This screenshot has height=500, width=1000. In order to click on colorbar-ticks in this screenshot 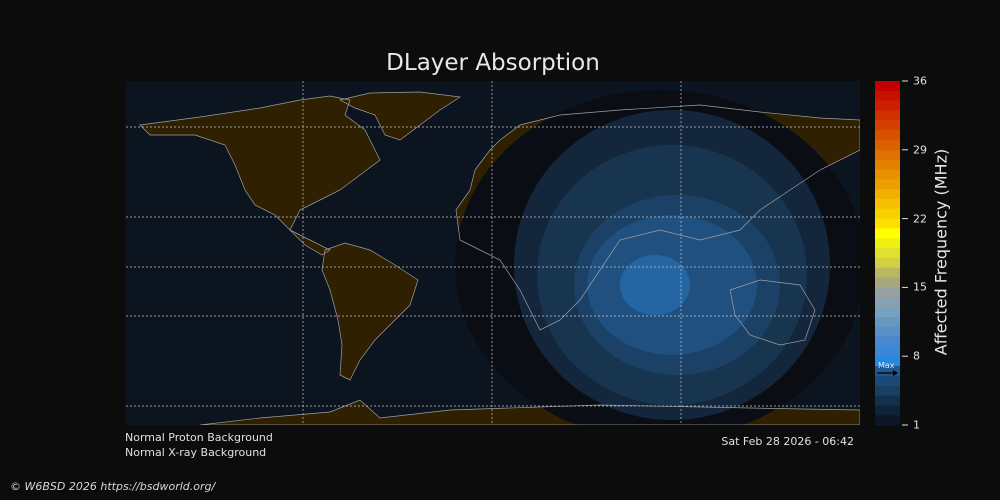, I will do `click(905, 253)`.